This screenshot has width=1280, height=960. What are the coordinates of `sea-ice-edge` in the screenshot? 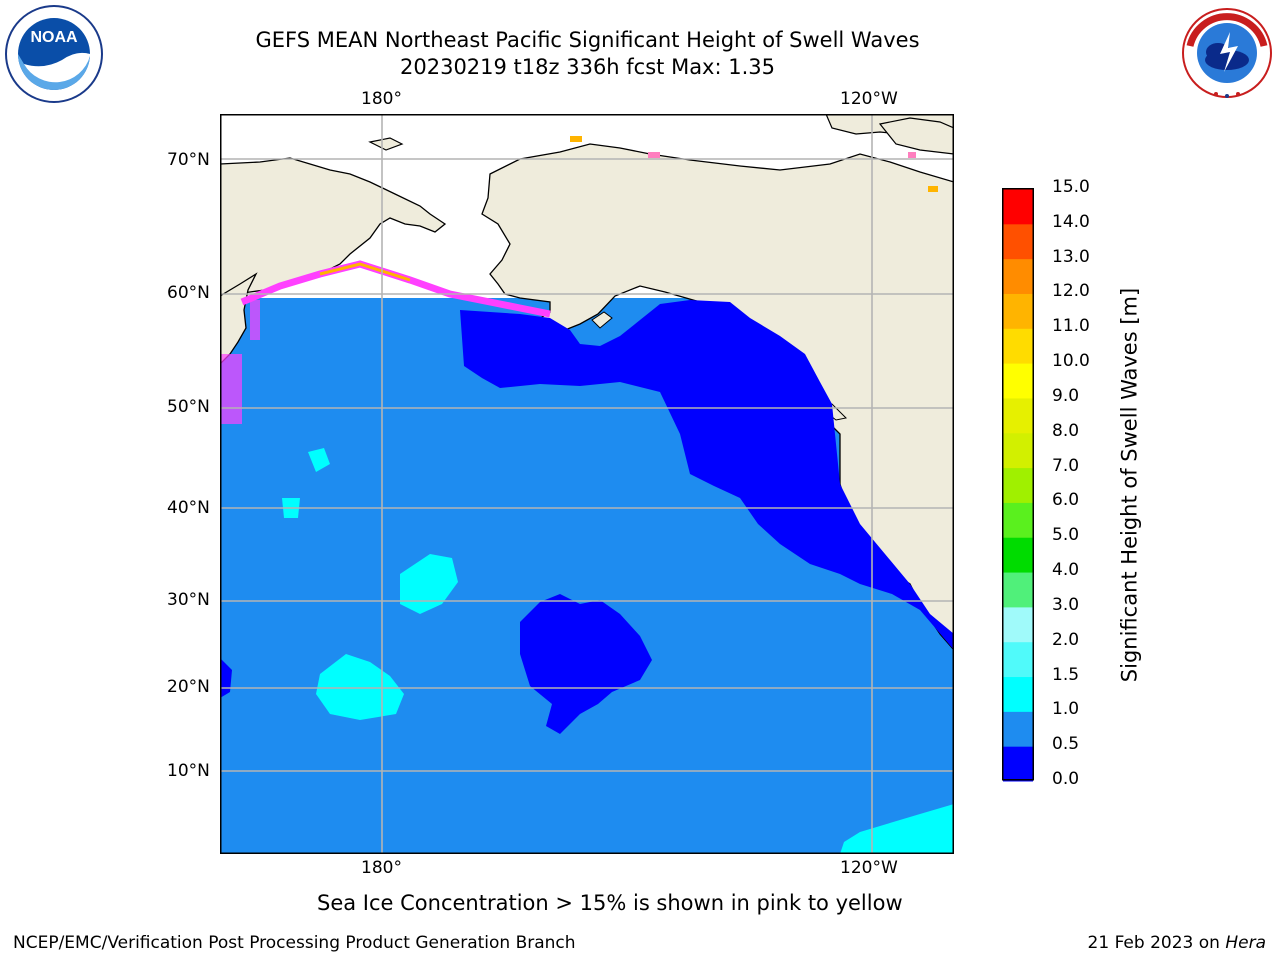 It's located at (365, 272).